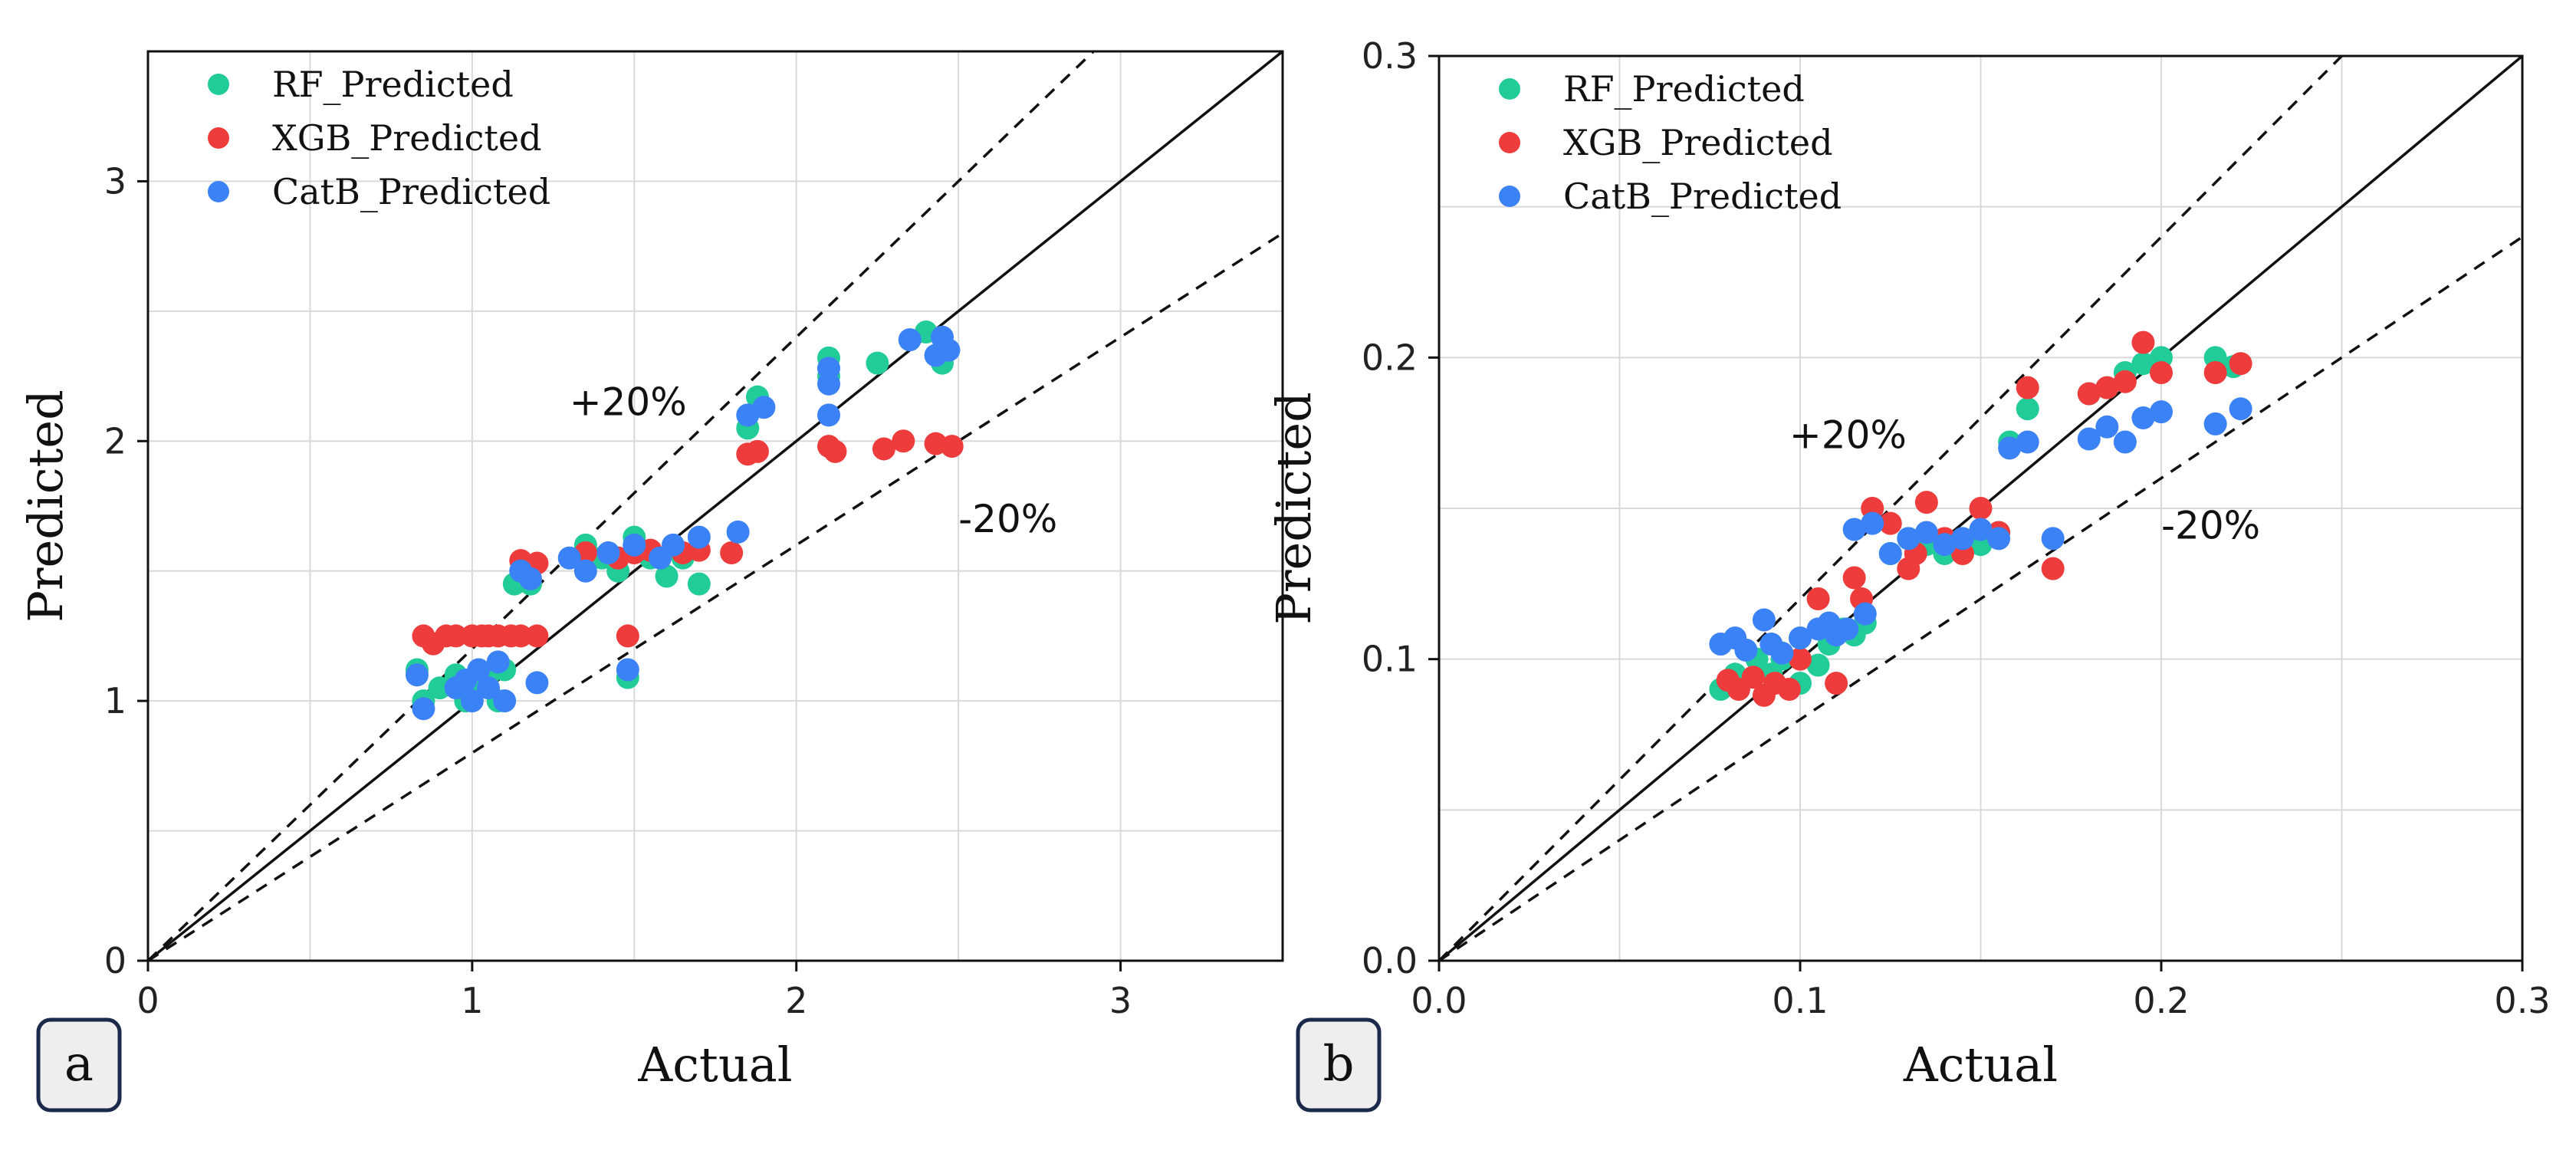 This screenshot has width=2576, height=1157. Describe the element at coordinates (1800, 1001) in the screenshot. I see `x-tick-label: 0.1` at that location.